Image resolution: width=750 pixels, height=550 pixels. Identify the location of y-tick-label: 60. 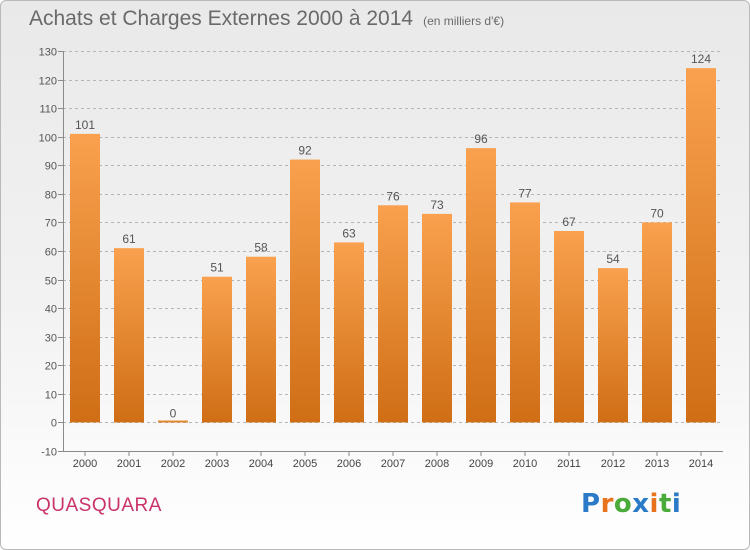
(51, 253).